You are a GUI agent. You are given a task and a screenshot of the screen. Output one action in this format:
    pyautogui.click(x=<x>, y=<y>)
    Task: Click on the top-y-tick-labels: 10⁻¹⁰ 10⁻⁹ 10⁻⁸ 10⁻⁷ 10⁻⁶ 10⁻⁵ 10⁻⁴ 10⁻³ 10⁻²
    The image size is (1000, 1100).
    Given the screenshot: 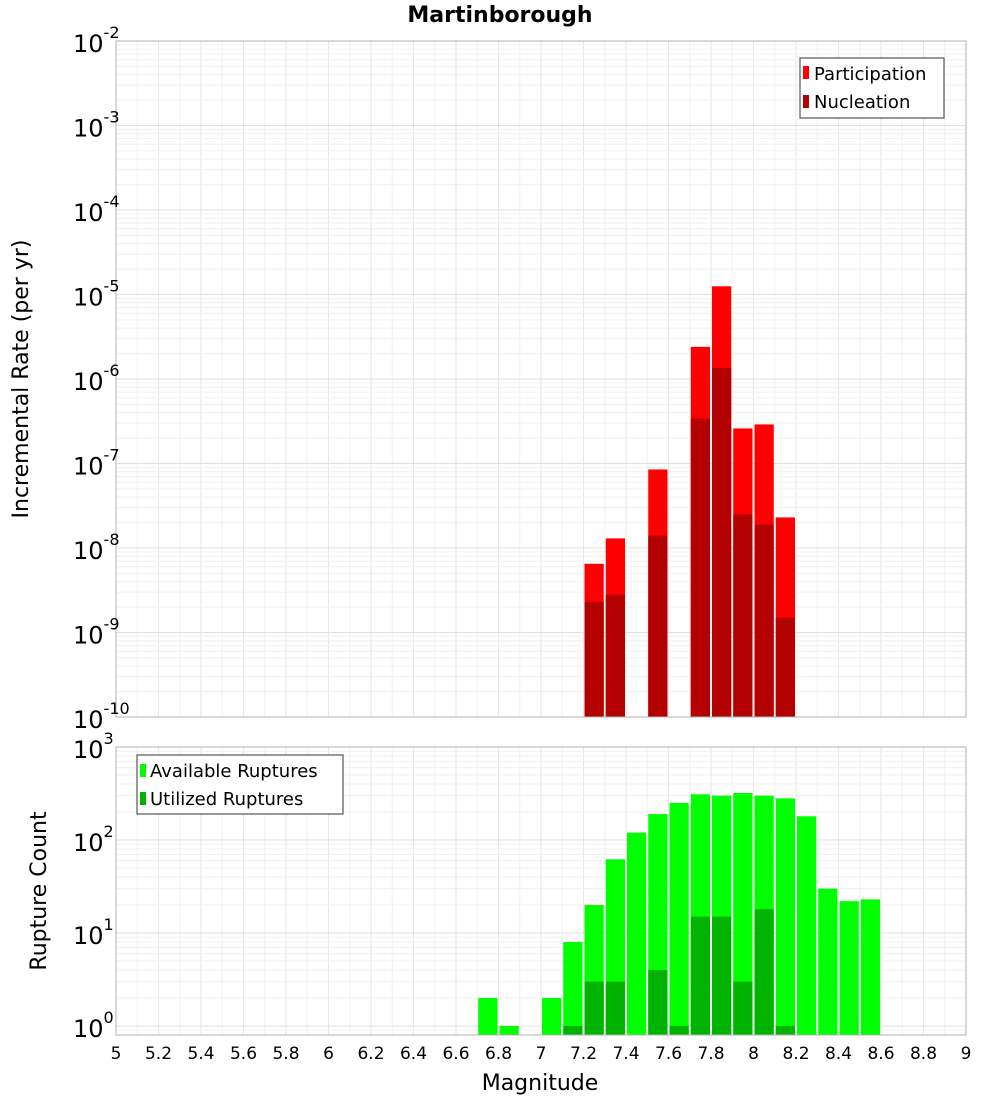 What is the action you would take?
    pyautogui.click(x=101, y=378)
    